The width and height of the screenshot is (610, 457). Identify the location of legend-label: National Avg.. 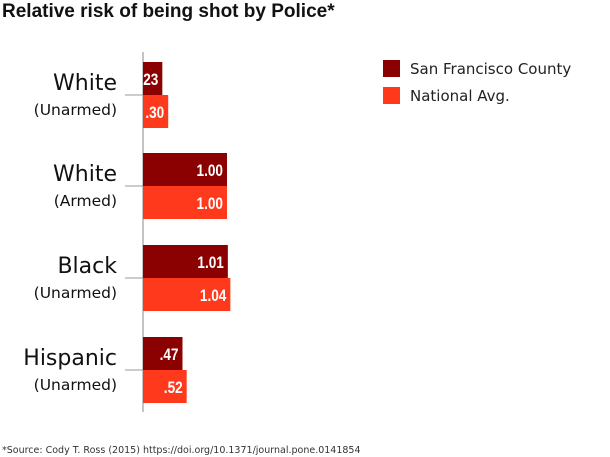
(460, 96).